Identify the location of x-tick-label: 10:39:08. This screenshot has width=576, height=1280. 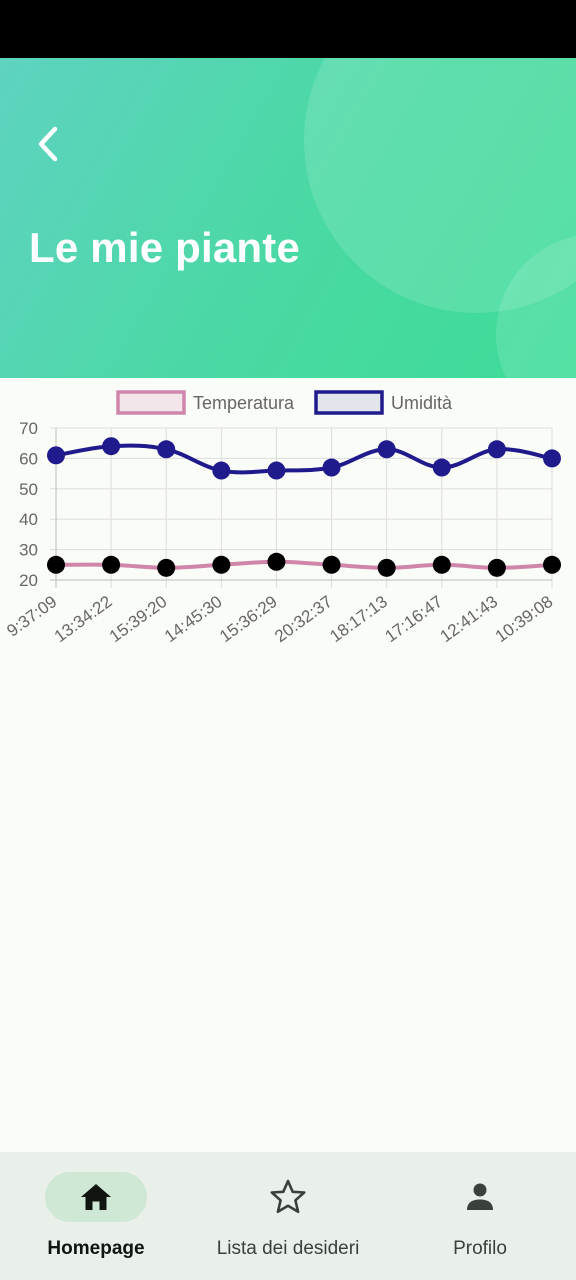
(524, 619).